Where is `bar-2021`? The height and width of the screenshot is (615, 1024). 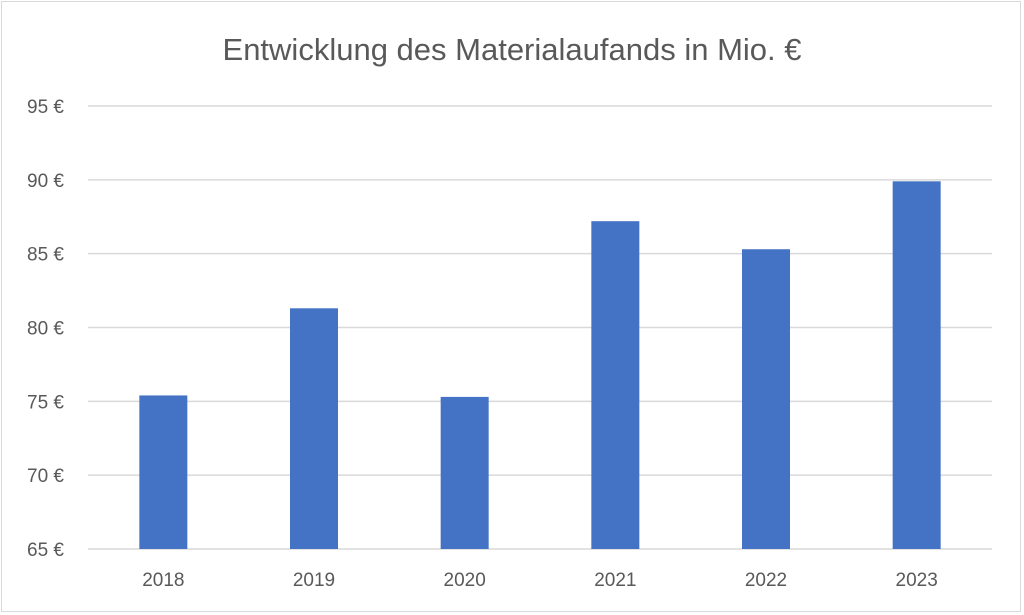 bar-2021 is located at coordinates (615, 385).